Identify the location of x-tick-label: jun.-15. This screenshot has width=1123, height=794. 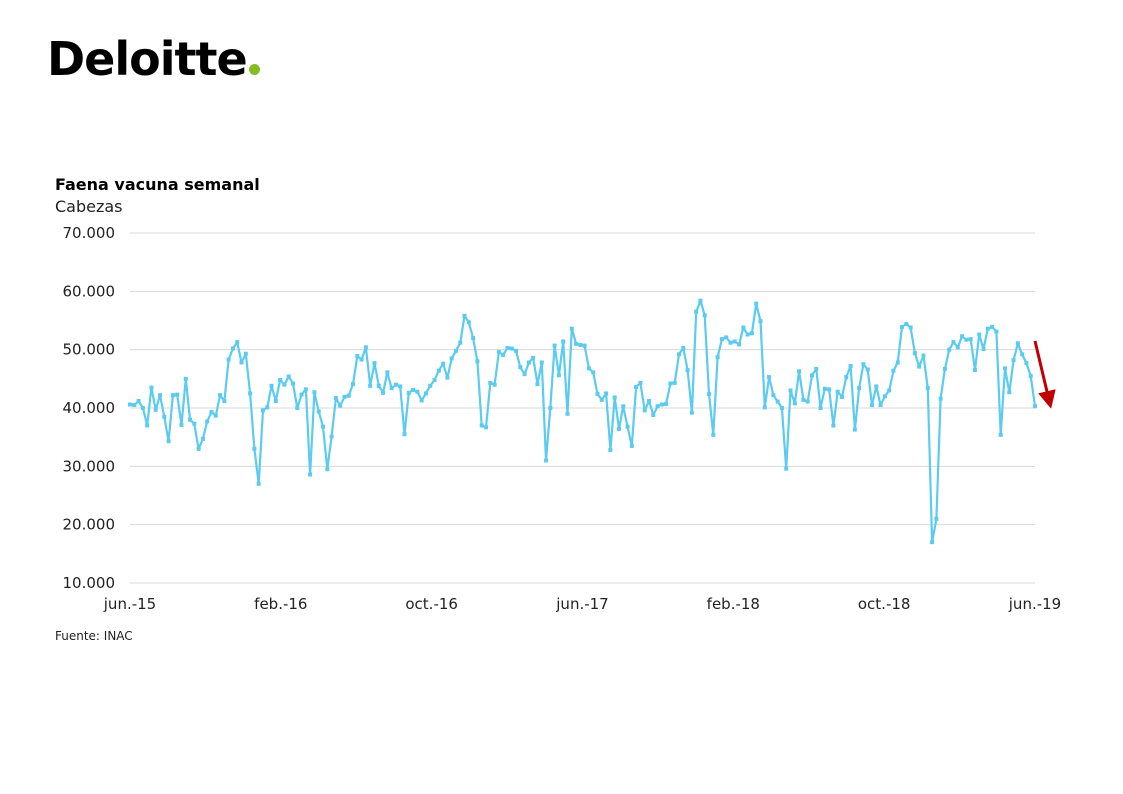
(129, 604).